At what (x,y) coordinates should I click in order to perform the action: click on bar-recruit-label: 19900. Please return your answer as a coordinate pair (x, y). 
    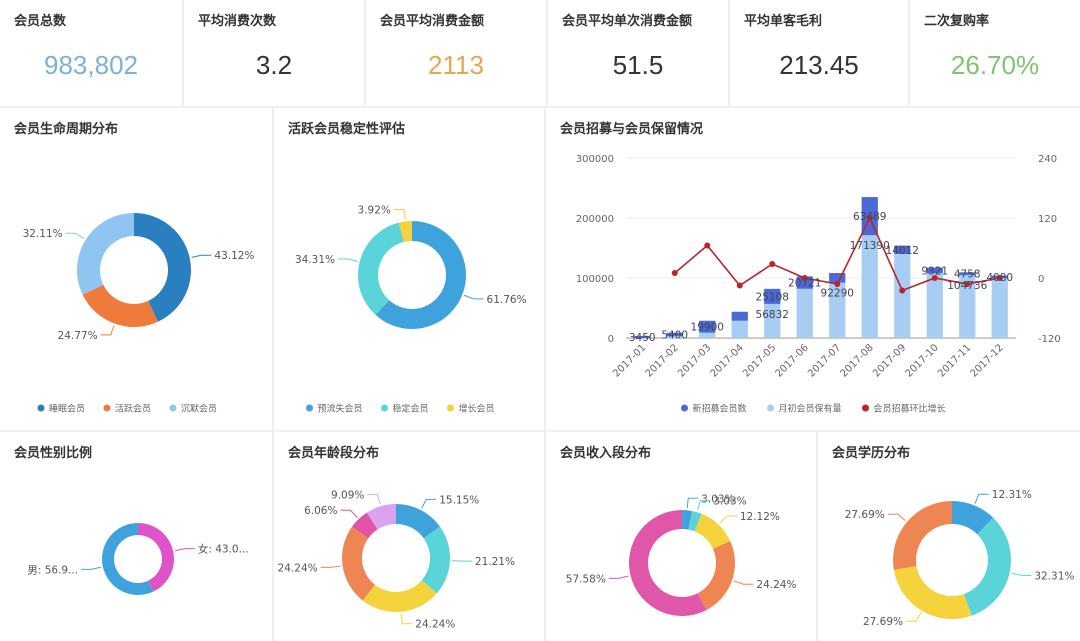
    Looking at the image, I should click on (707, 328).